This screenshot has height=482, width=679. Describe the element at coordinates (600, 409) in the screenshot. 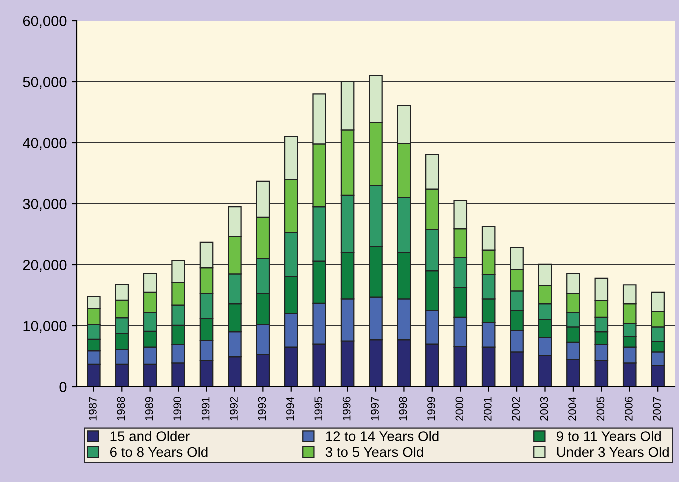

I see `x-tick-label: 2005` at that location.